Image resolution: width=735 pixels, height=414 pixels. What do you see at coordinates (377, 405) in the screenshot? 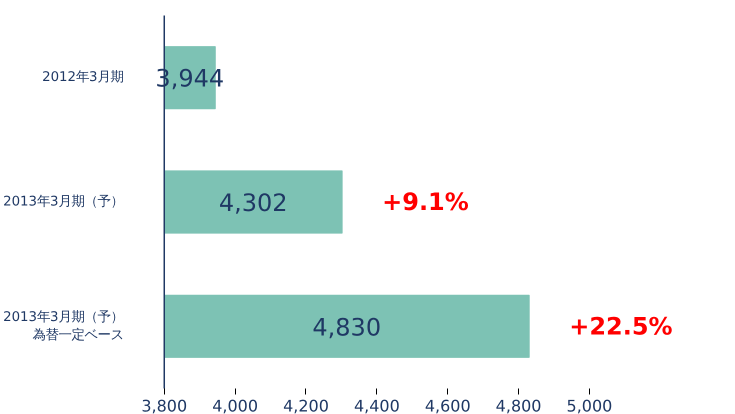
I see `x-tick-label: 4,400` at bounding box center [377, 405].